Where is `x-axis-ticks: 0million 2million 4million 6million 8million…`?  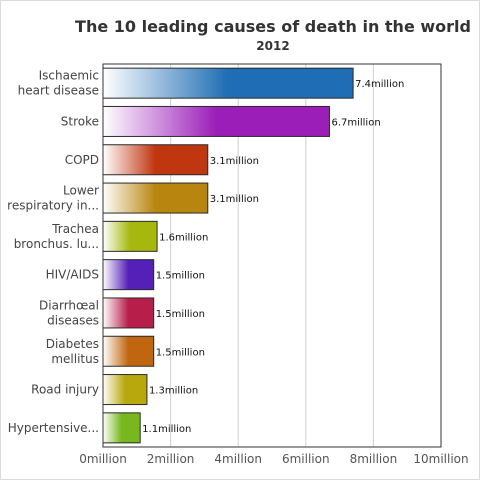
x-axis-ticks: 0million 2million 4million 6million 8million… is located at coordinates (273, 459).